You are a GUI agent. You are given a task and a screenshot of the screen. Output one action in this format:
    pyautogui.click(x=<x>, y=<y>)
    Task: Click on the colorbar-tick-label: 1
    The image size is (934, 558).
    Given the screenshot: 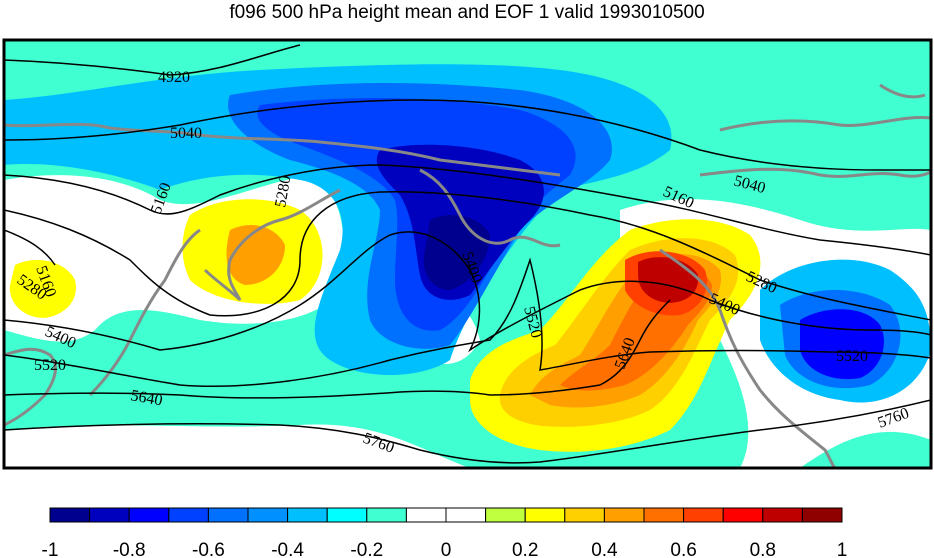 What is the action you would take?
    pyautogui.click(x=842, y=549)
    